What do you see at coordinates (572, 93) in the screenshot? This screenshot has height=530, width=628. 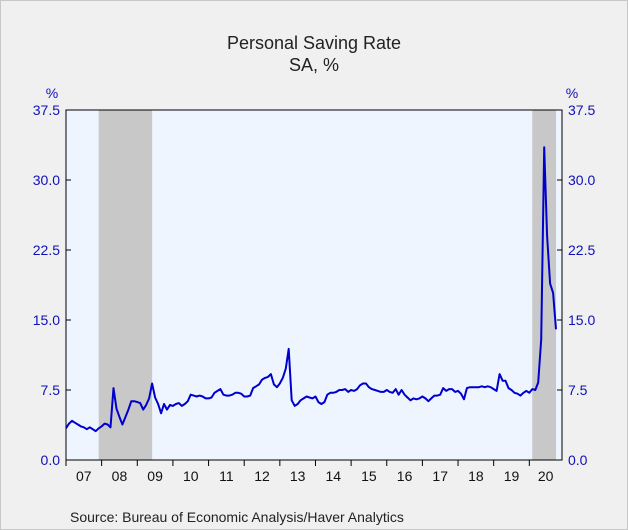 I see `right-unit-label: %` at bounding box center [572, 93].